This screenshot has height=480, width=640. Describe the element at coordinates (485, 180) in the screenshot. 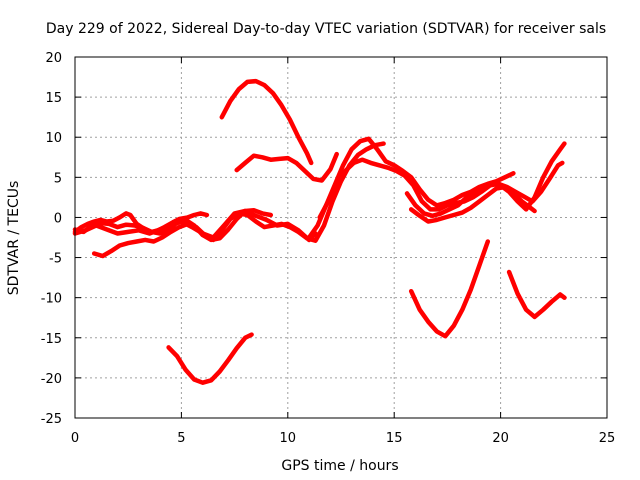

I see `series-line-arc-i` at that location.